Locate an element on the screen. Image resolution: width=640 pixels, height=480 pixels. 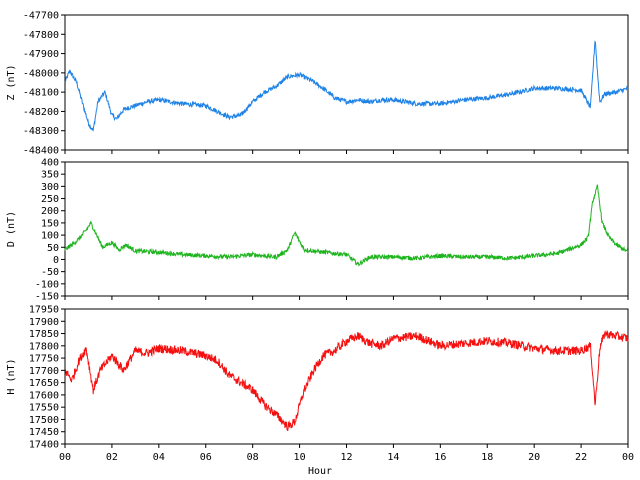
y-tick-label: 17850 is located at coordinates (44, 334).